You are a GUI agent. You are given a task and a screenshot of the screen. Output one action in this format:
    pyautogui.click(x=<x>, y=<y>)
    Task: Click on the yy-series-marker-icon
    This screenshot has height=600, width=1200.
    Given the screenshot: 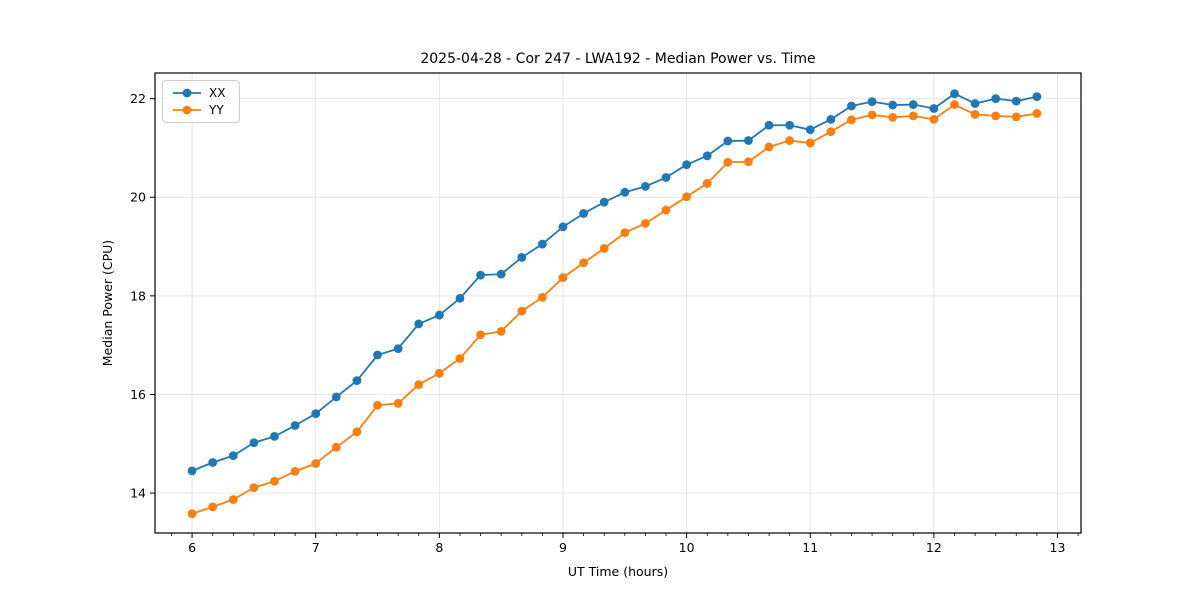 What is the action you would take?
    pyautogui.click(x=187, y=110)
    